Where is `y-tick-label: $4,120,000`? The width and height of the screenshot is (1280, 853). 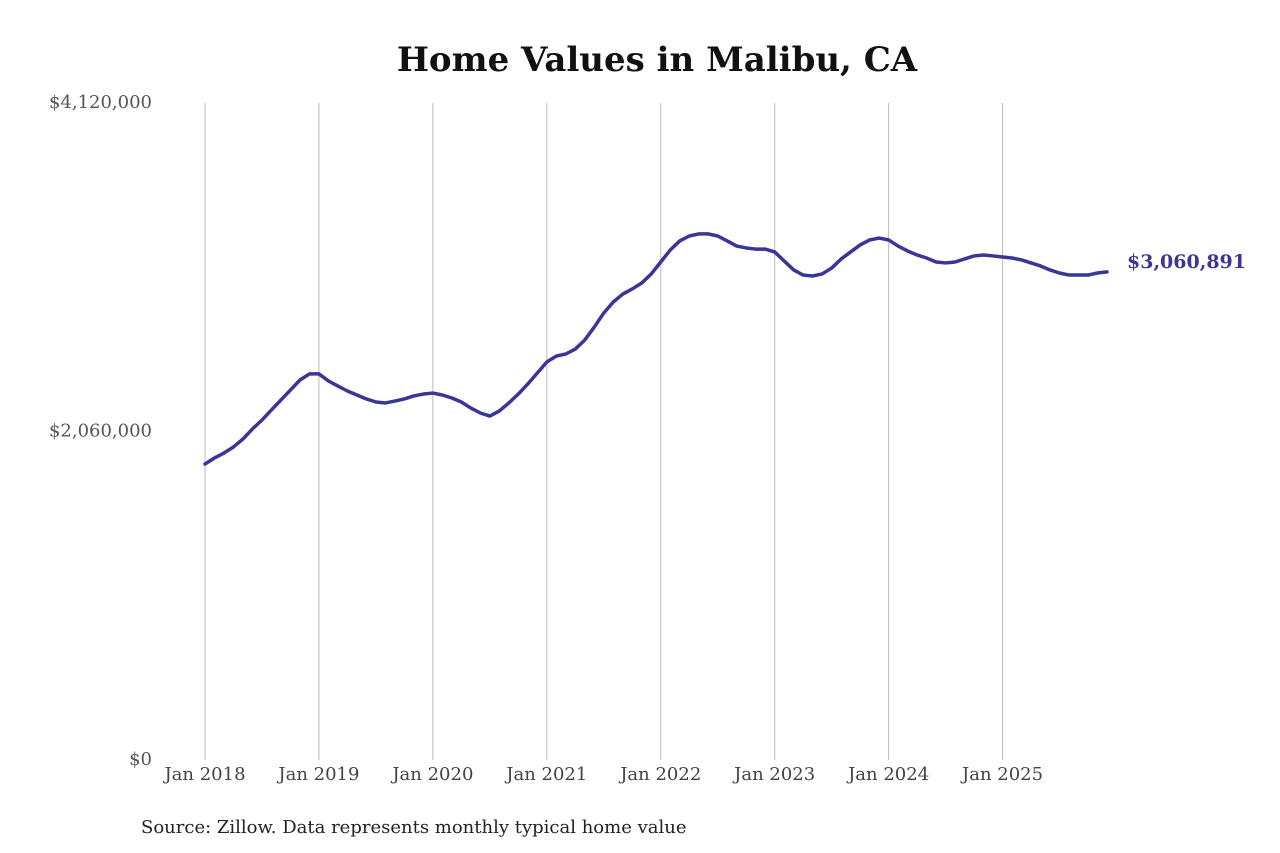
y-tick-label: $4,120,000 is located at coordinates (100, 102).